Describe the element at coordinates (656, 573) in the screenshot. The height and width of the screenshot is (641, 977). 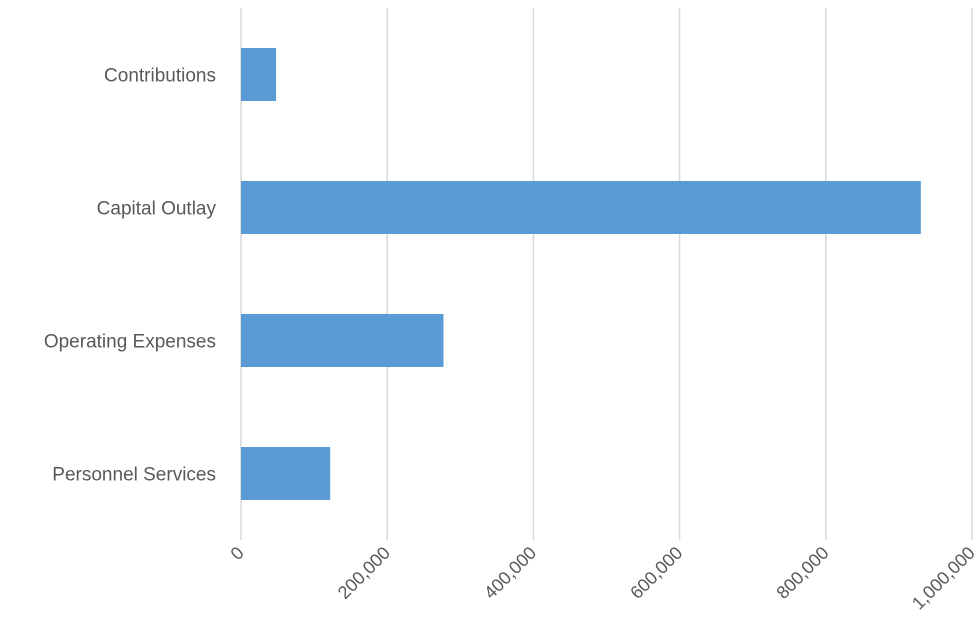
I see `x-tick-label: 600,000` at that location.